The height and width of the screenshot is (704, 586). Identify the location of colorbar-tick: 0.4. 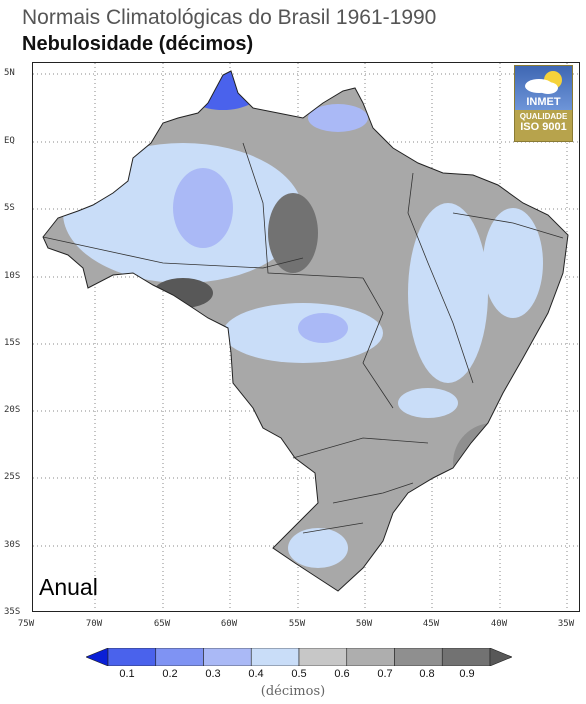
(256, 674).